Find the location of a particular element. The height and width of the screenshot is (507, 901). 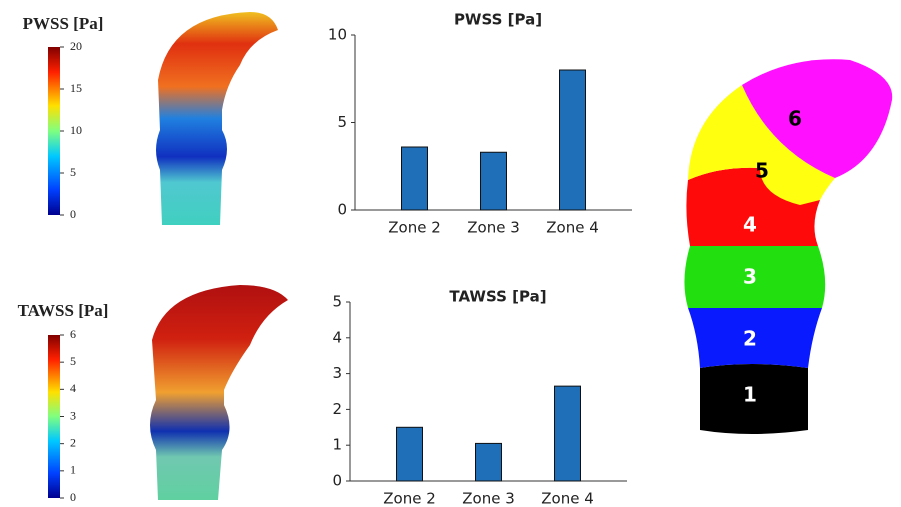

colorbar-tick-label: 10 is located at coordinates (76, 130).